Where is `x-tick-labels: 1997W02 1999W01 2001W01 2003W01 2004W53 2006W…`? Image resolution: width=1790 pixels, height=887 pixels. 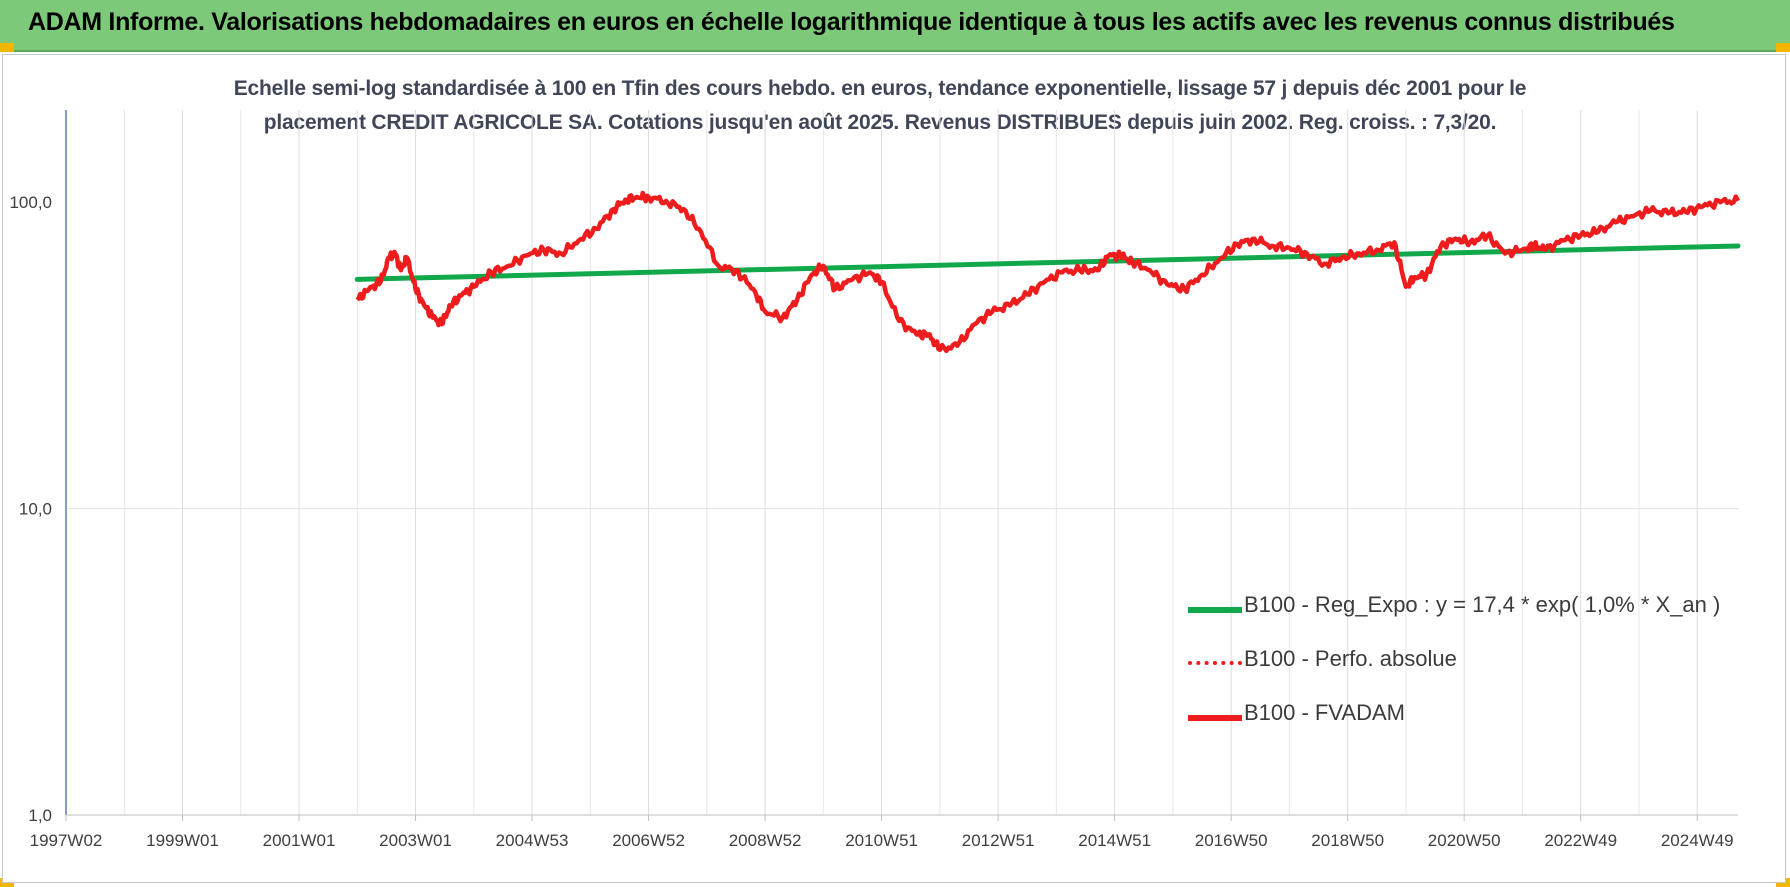
x-tick-labels: 1997W02 1999W01 2001W01 2003W01 2004W53 2006W… is located at coordinates (882, 840).